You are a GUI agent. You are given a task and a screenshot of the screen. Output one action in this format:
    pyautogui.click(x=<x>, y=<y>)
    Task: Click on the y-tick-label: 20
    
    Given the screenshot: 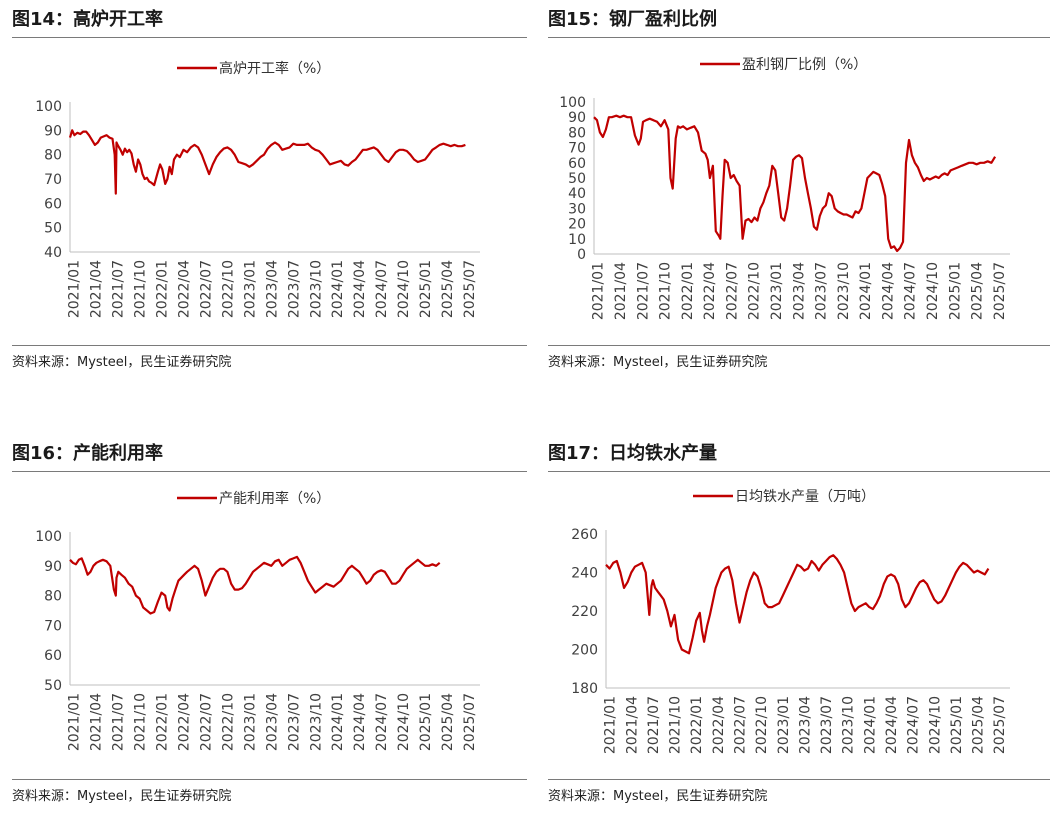 What is the action you would take?
    pyautogui.click(x=577, y=225)
    